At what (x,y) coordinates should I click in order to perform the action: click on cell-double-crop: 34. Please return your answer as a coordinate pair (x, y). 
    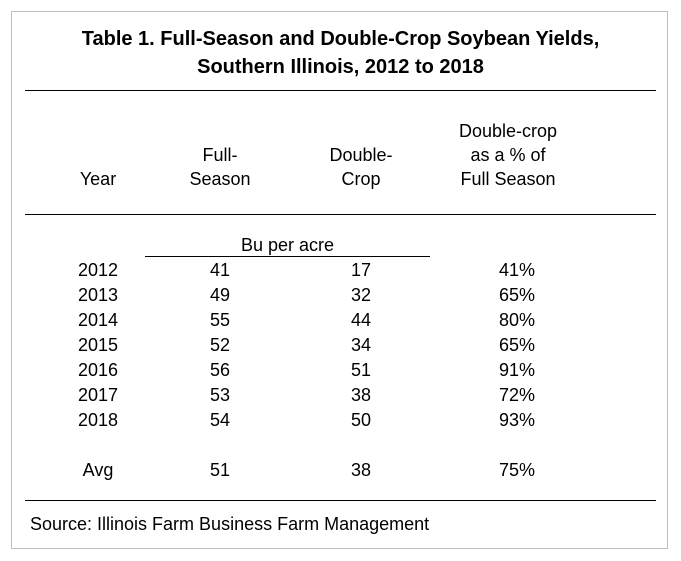
    Looking at the image, I should click on (361, 345).